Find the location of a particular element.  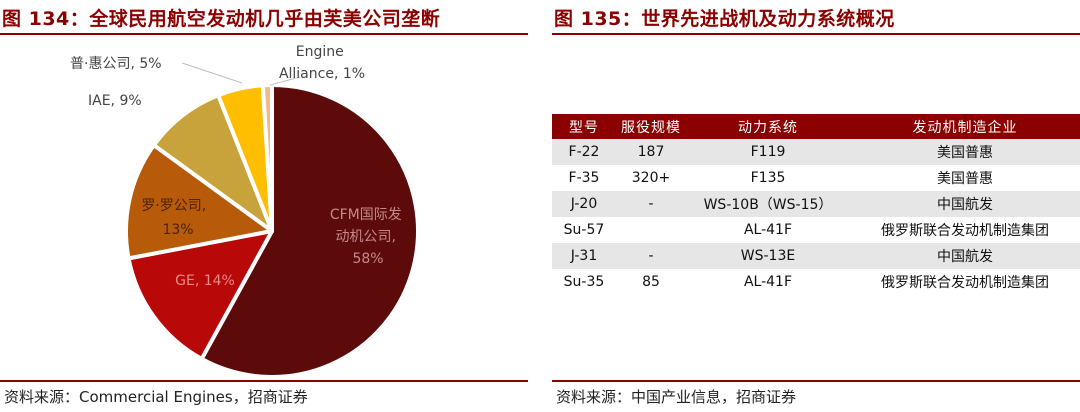

header-model: 型号 is located at coordinates (584, 126).